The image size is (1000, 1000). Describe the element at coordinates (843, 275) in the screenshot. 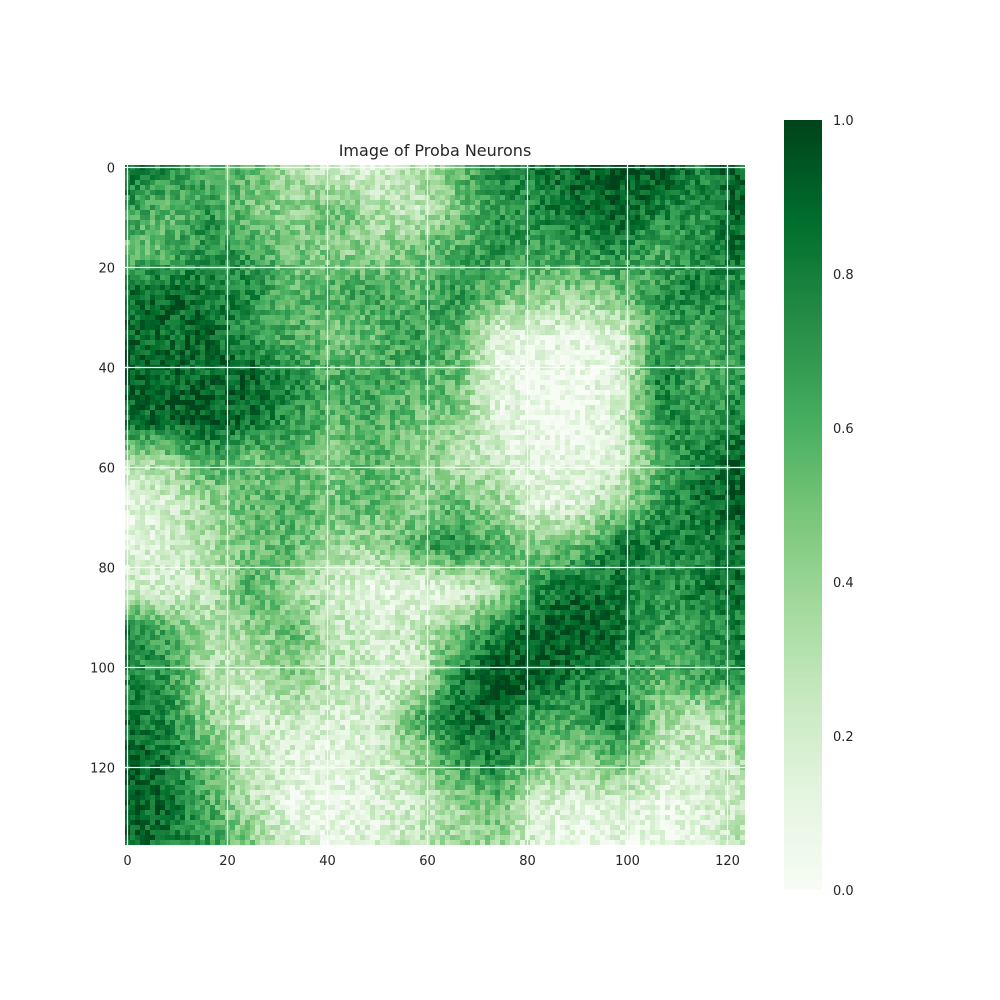

I see `colorbar-tick-label: 0.8` at that location.